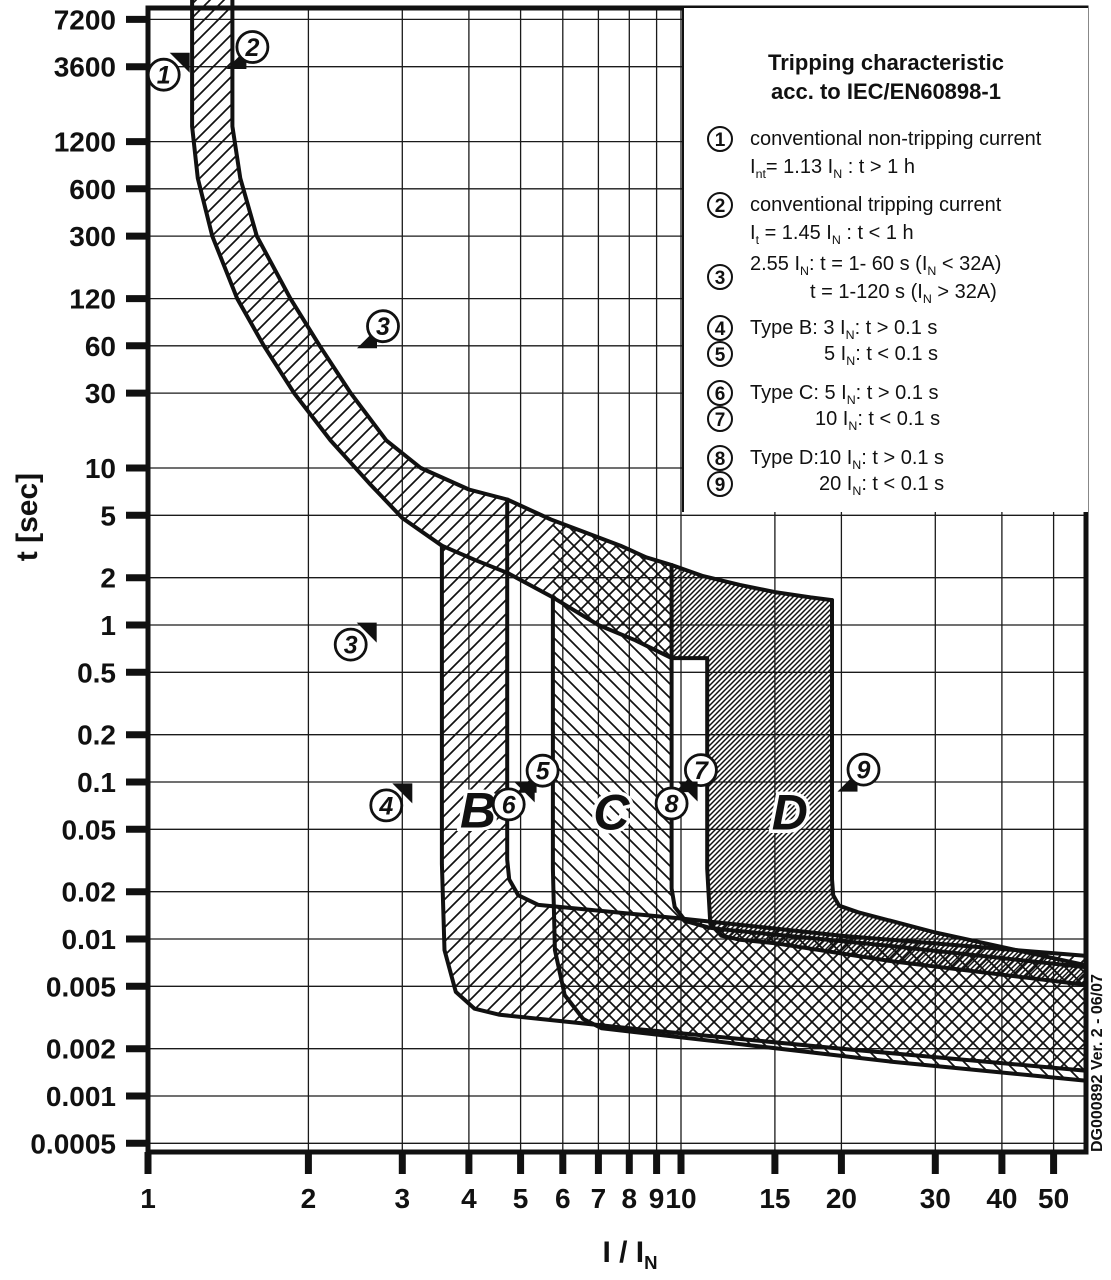 The width and height of the screenshot is (1111, 1280). What do you see at coordinates (148, 1198) in the screenshot?
I see `x-tick-label: 1` at bounding box center [148, 1198].